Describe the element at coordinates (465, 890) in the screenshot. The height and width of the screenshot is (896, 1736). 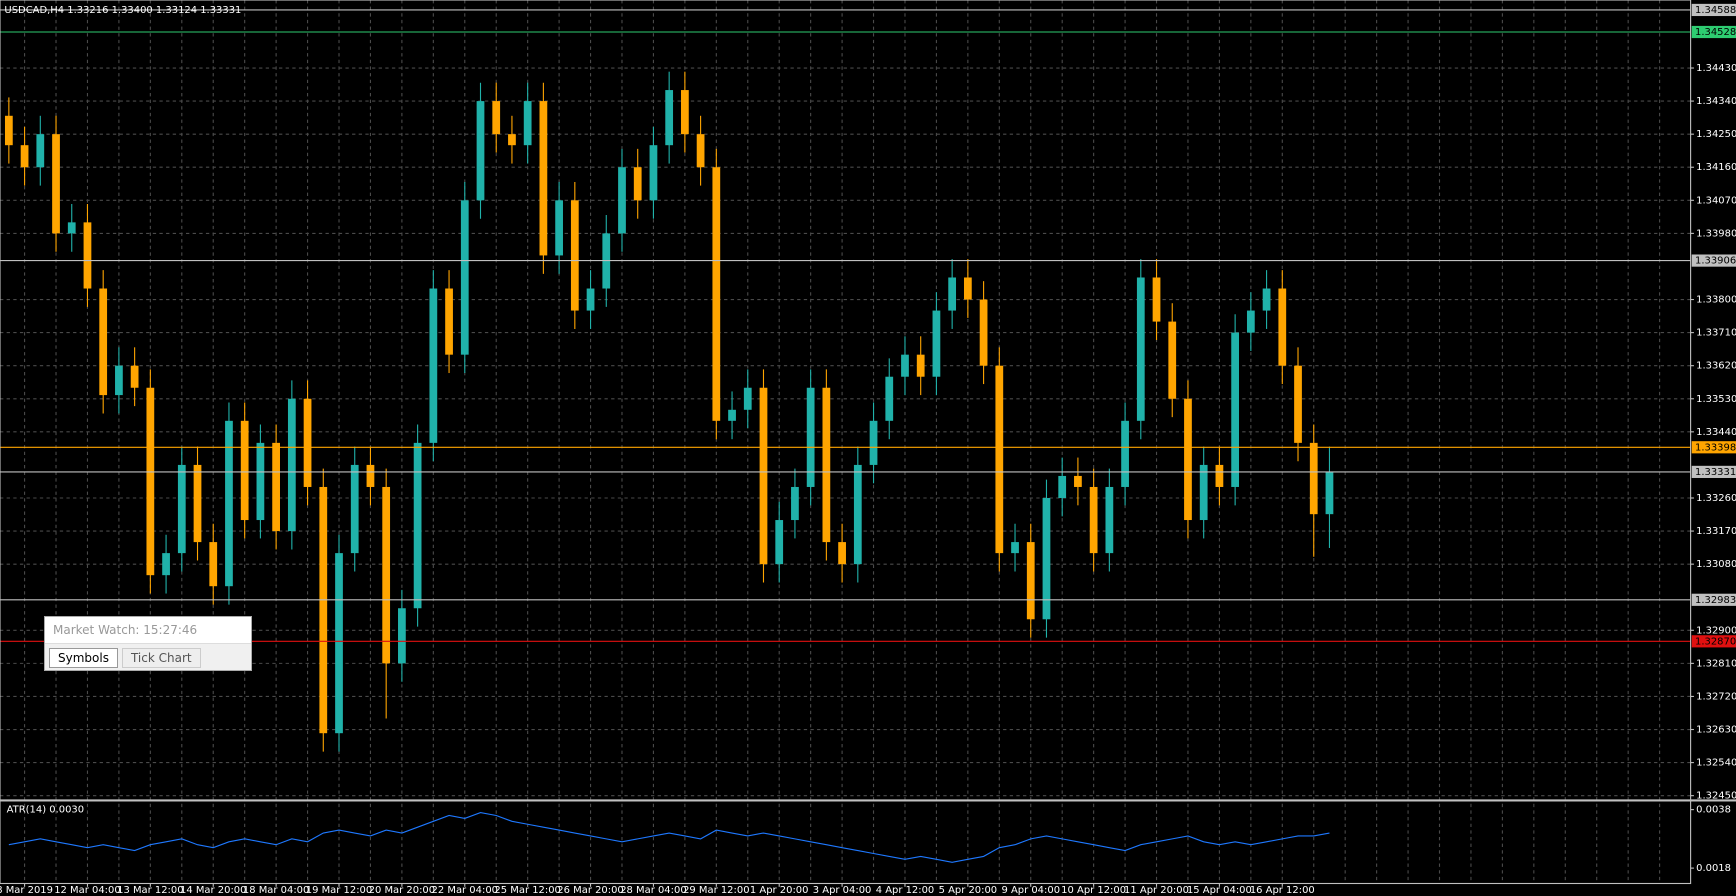
I see `x-tick-label: 22 Mar 04:00` at that location.